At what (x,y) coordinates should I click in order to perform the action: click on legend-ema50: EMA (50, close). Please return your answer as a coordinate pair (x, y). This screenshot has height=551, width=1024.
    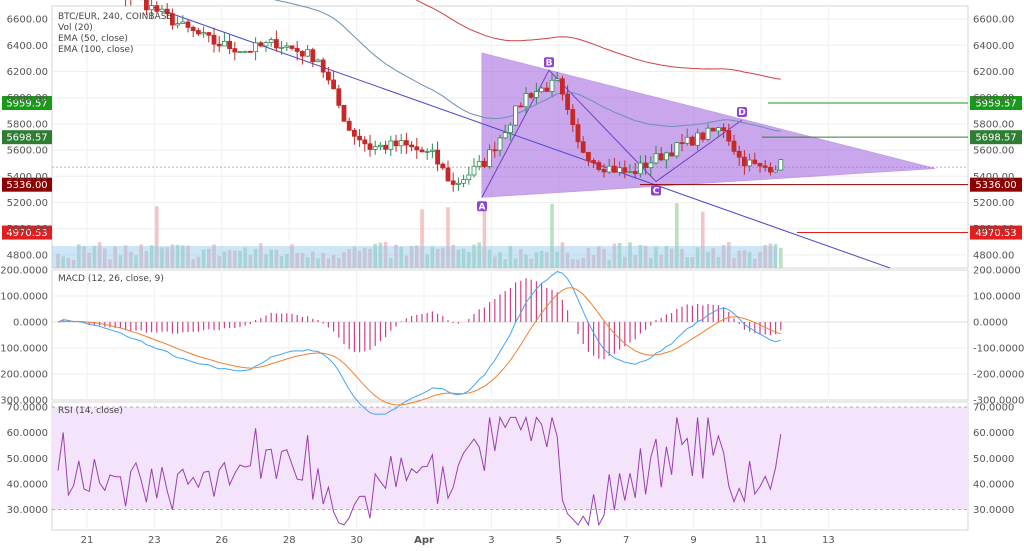
    Looking at the image, I should click on (93, 39).